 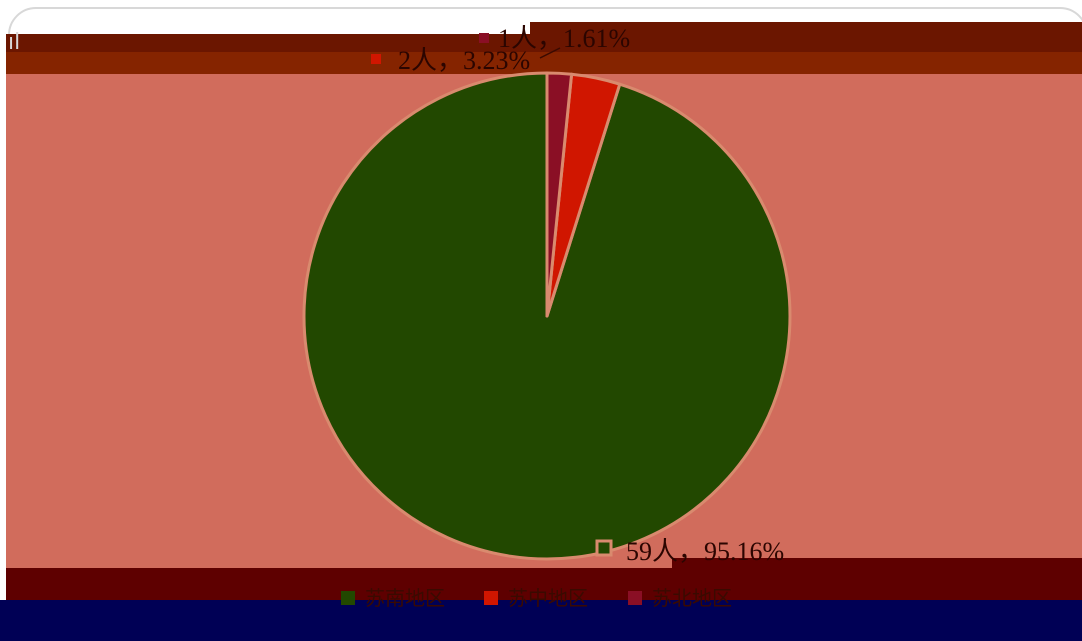 What do you see at coordinates (692, 598) in the screenshot?
I see `legend-label-2: 苏北地区` at bounding box center [692, 598].